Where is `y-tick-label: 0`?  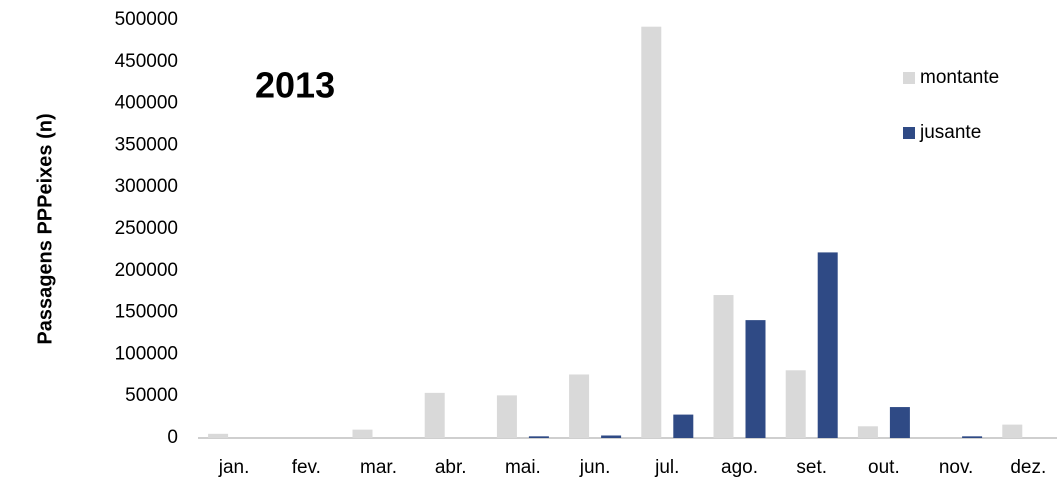 y-tick-label: 0 is located at coordinates (172, 437).